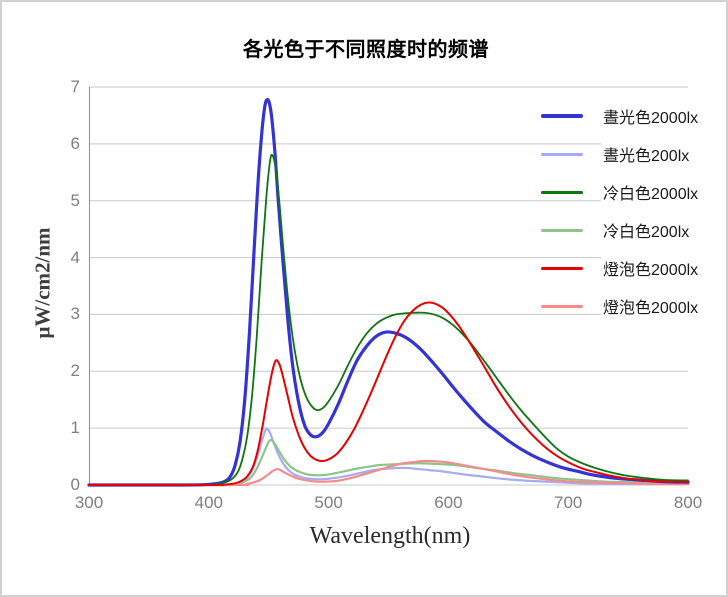  I want to click on y-tick-label: 7, so click(75, 86).